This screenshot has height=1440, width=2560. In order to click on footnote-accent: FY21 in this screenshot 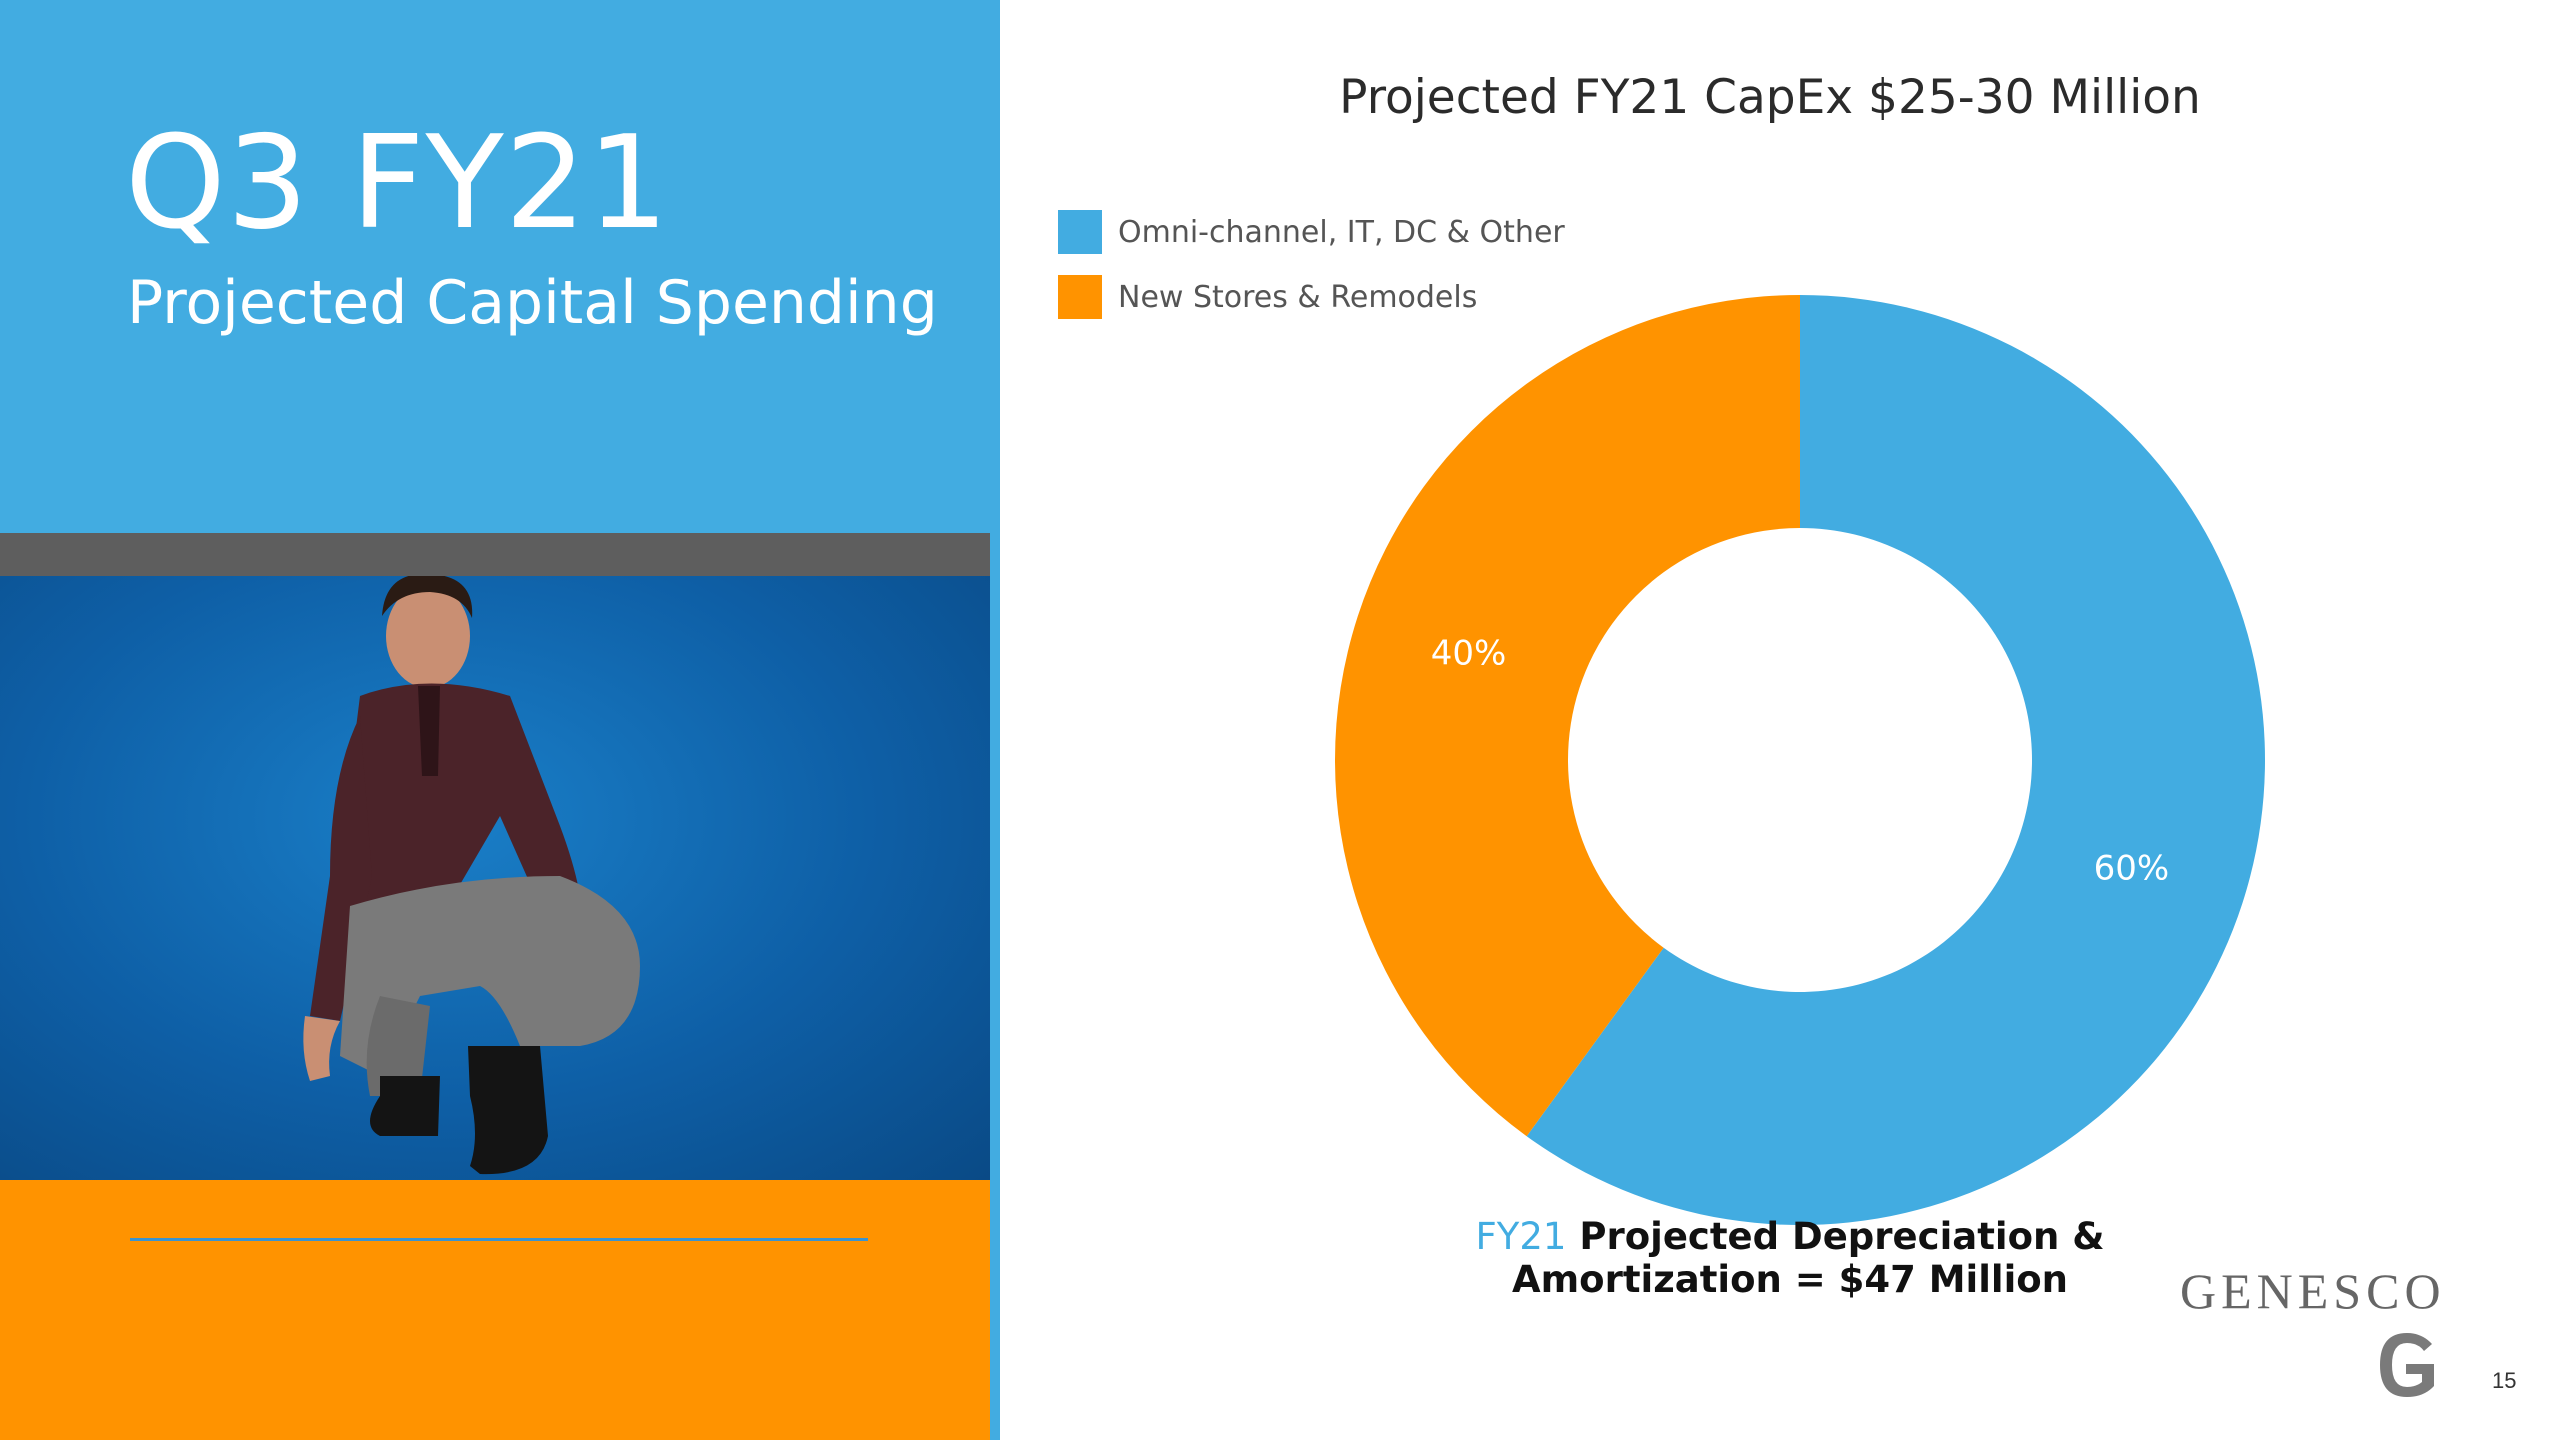, I will do `click(1521, 1236)`.